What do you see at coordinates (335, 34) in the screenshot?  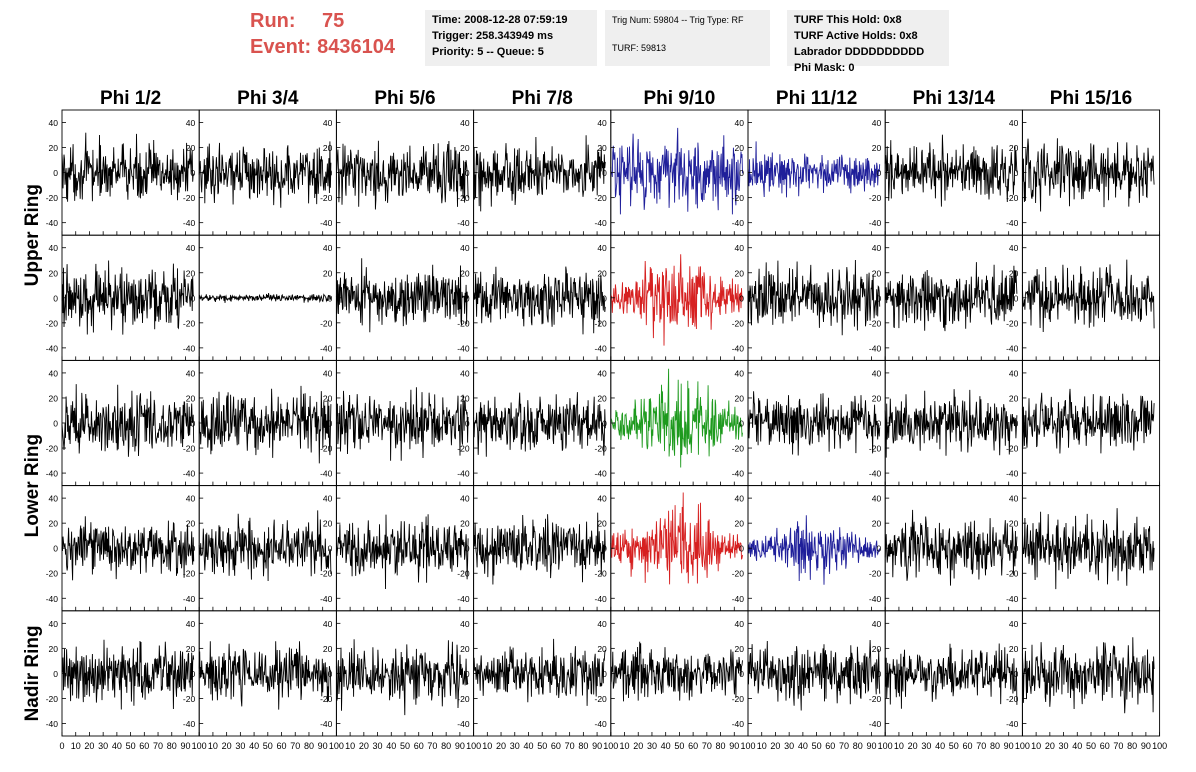 I see `run-event-box: Run: 75 Event: 8436104` at bounding box center [335, 34].